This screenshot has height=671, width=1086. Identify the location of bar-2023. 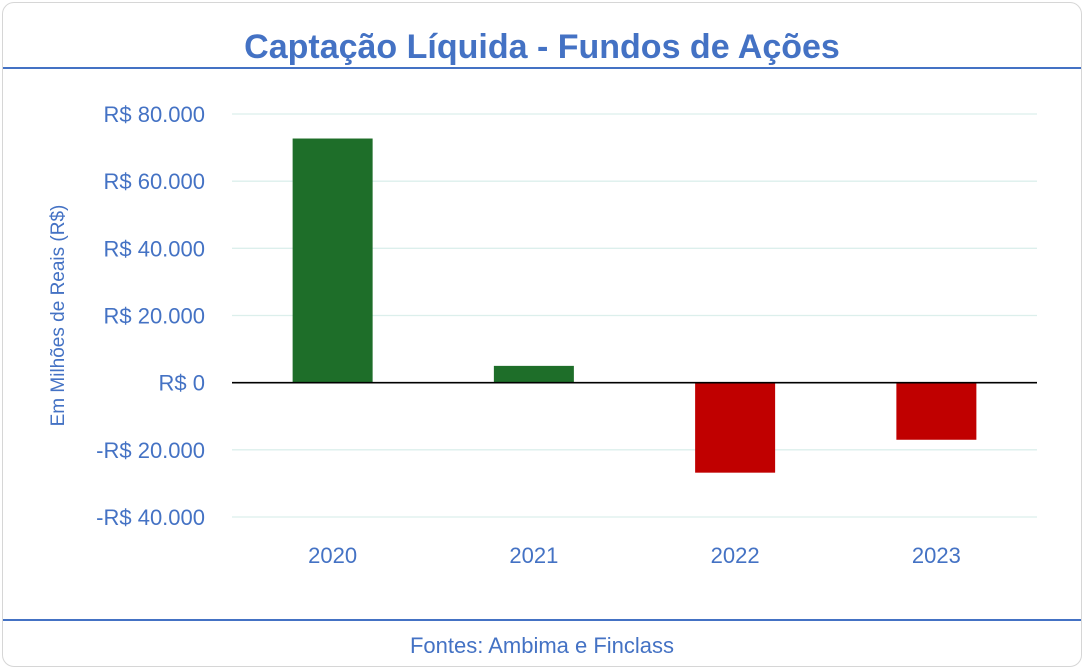
(936, 411).